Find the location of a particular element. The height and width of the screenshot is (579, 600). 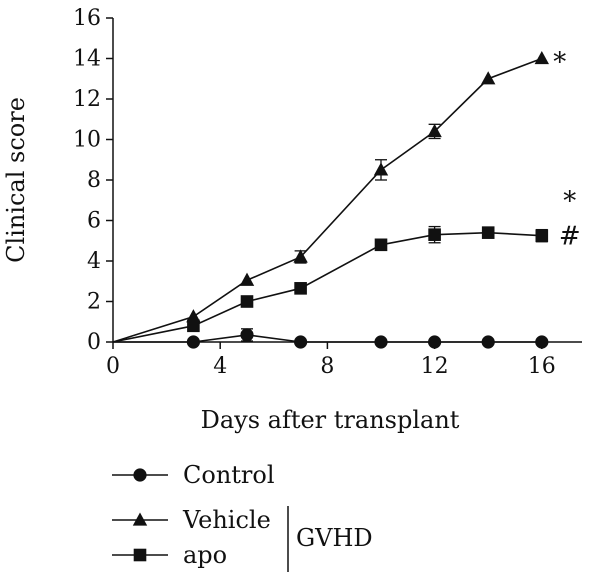

y-tick-label: 2 is located at coordinates (94, 302).